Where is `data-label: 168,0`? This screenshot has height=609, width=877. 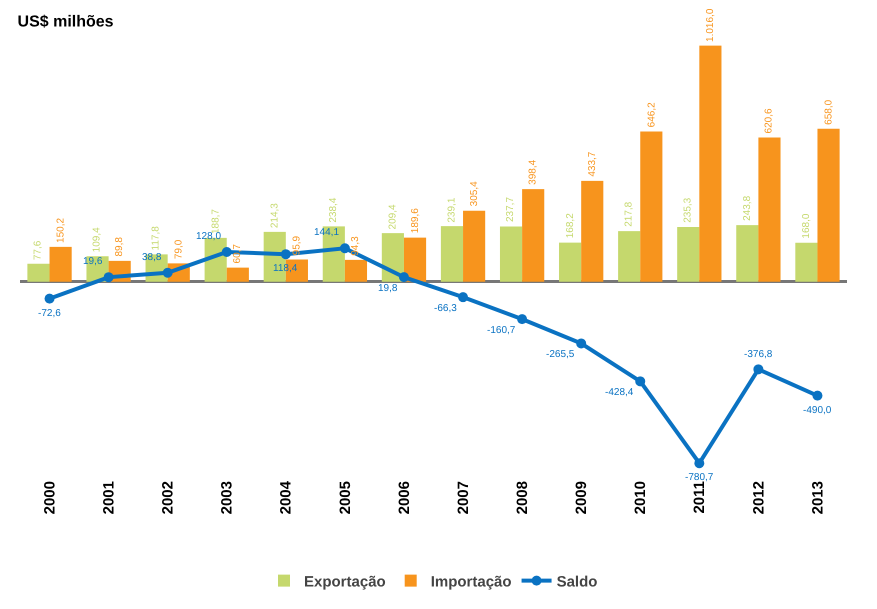 data-label: 168,0 is located at coordinates (806, 226).